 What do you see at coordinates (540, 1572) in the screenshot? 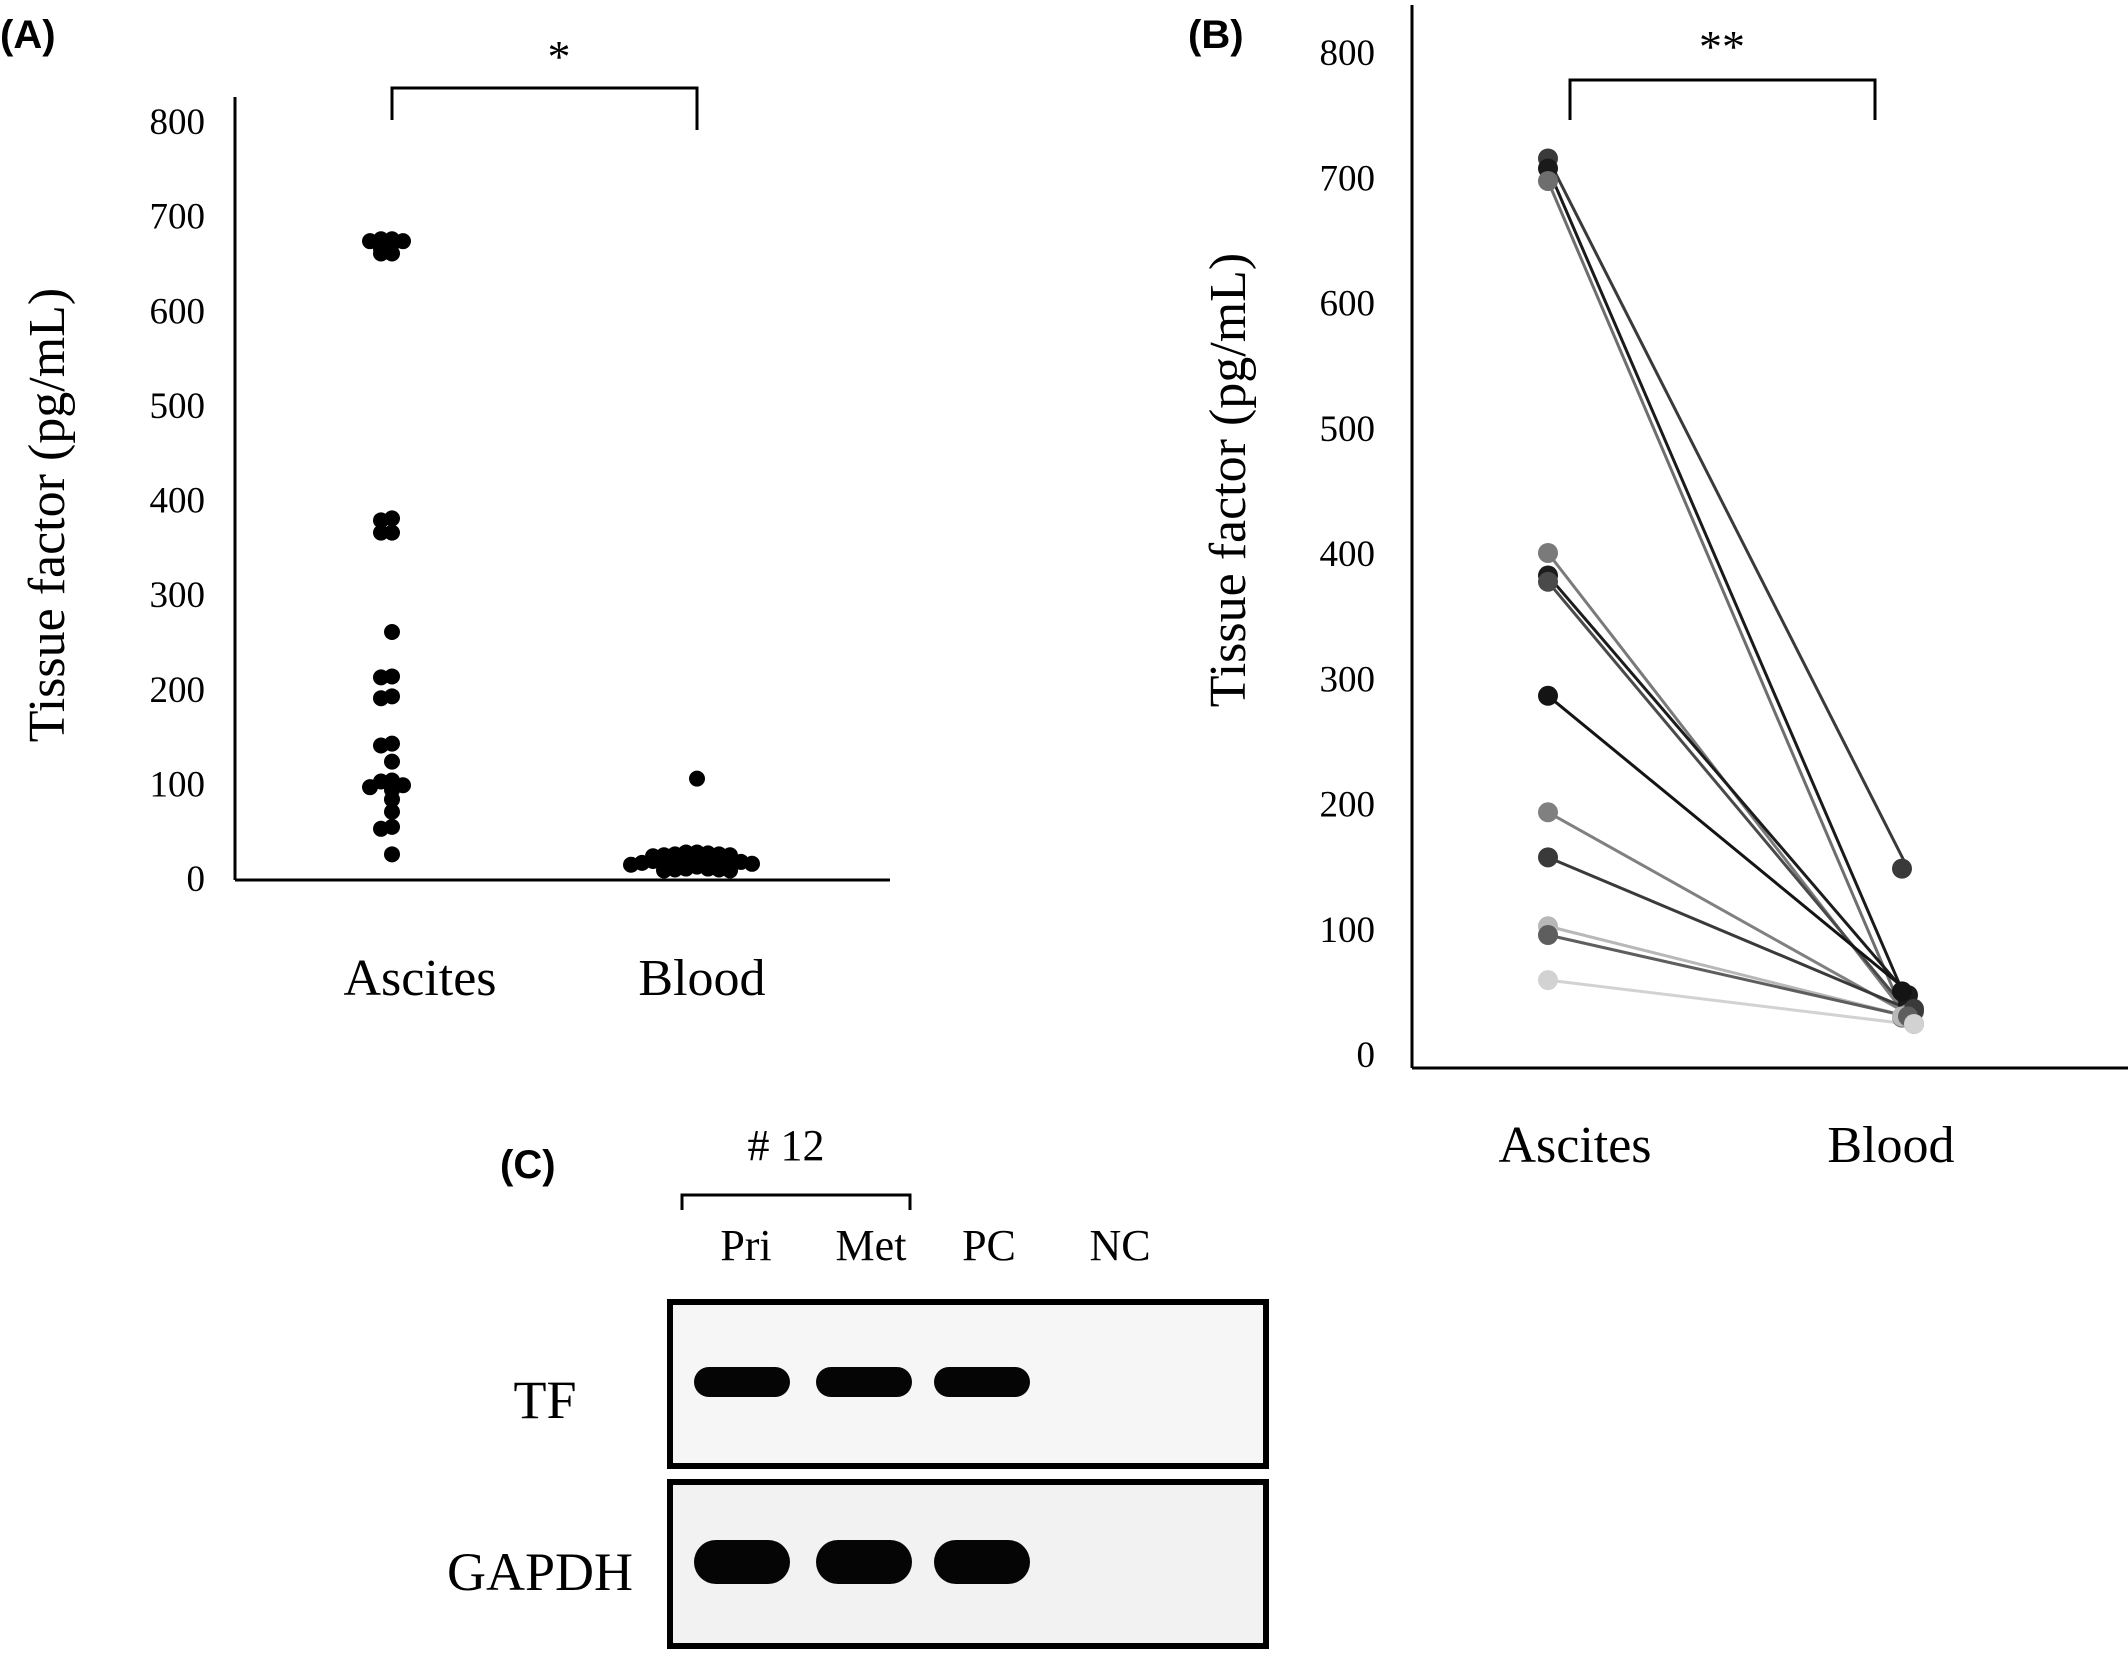
I see `gene-label-gapdh: GAPDH` at bounding box center [540, 1572].